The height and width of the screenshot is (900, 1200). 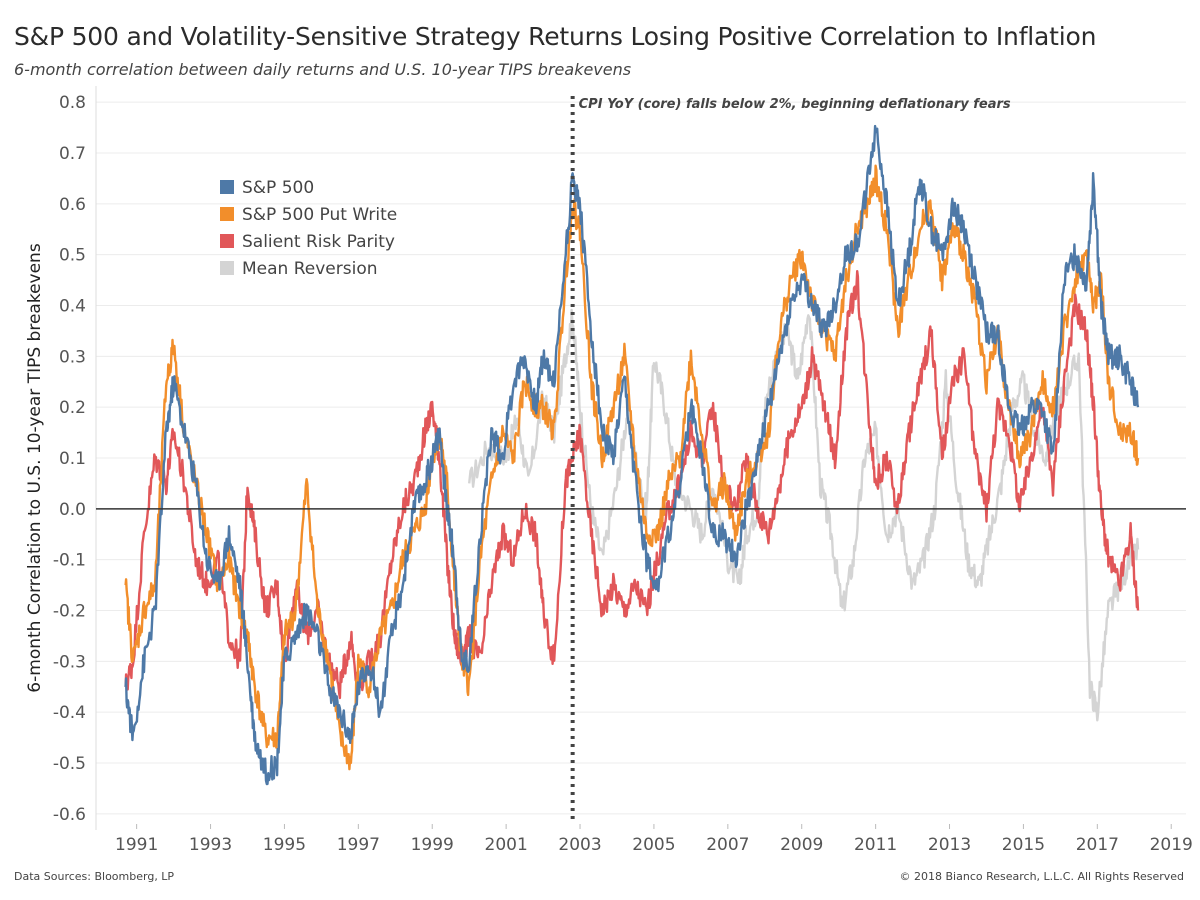 What do you see at coordinates (579, 845) in the screenshot?
I see `x-tick-label: 2003` at bounding box center [579, 845].